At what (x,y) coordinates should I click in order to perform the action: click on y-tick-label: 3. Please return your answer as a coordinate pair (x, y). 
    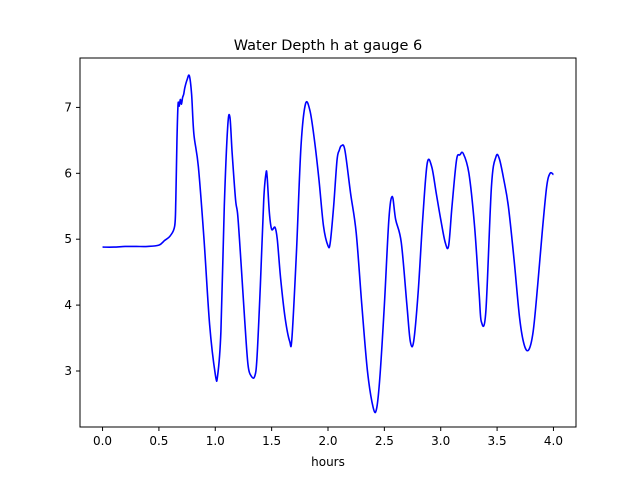
    Looking at the image, I should click on (68, 371).